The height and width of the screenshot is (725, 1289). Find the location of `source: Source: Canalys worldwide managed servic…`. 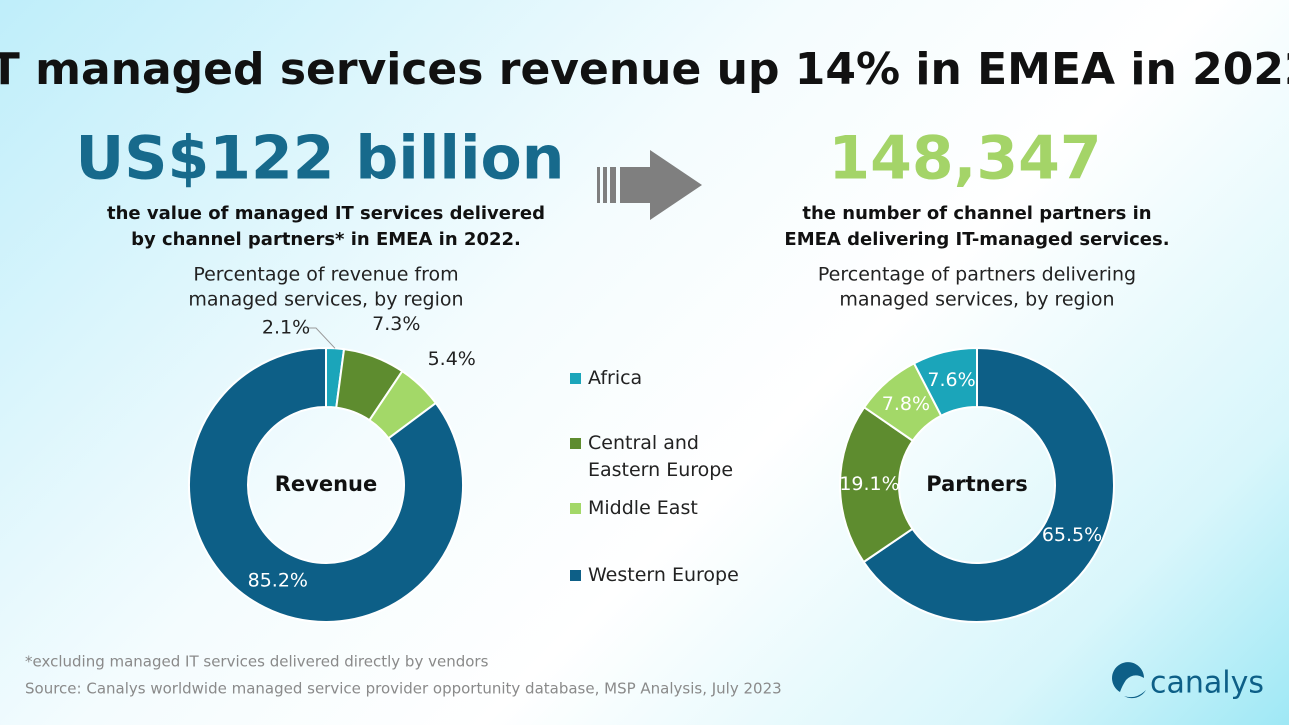

source: Source: Canalys worldwide managed servic… is located at coordinates (403, 689).